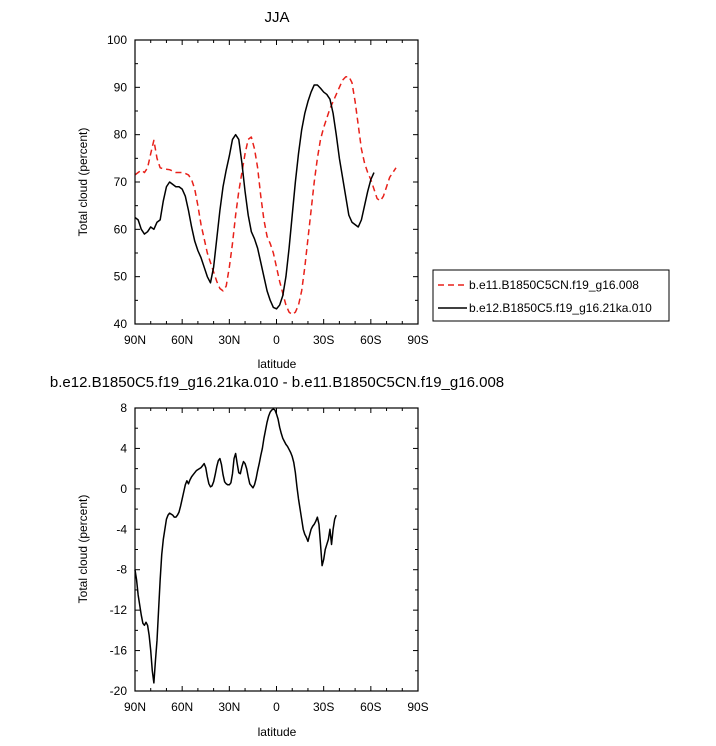 This screenshot has height=746, width=716. What do you see at coordinates (121, 277) in the screenshot?
I see `top-y-tick-label: 50` at bounding box center [121, 277].